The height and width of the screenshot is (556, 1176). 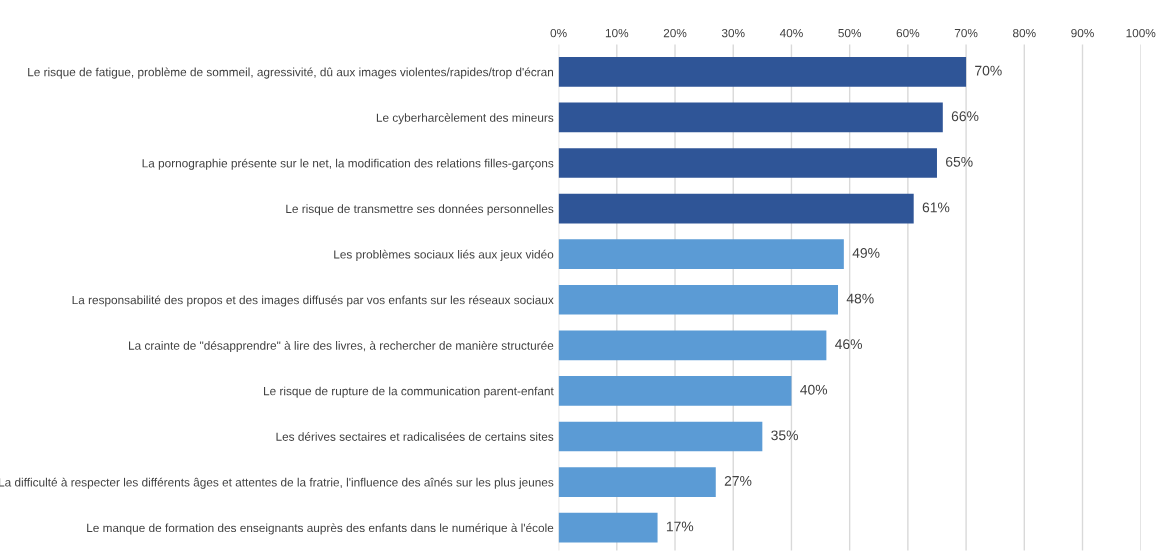 What do you see at coordinates (850, 33) in the screenshot?
I see `x-tick-label: 50%` at bounding box center [850, 33].